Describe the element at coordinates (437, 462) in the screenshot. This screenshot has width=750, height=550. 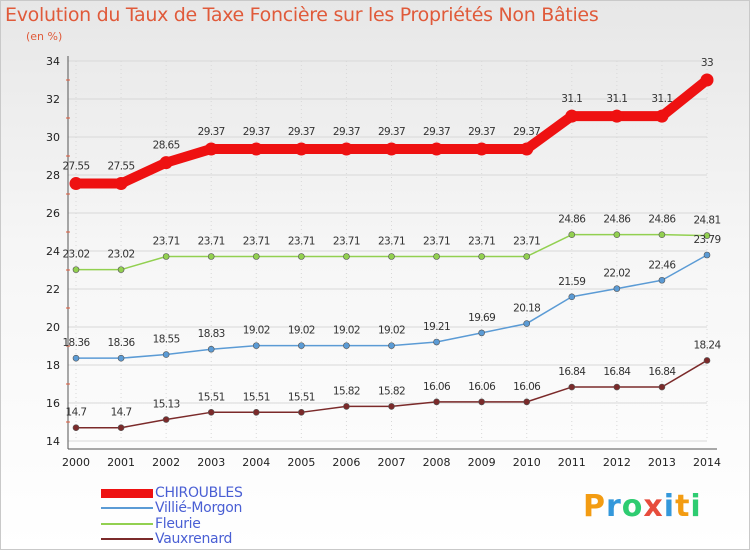
I see `x-tick-label: 2008` at that location.